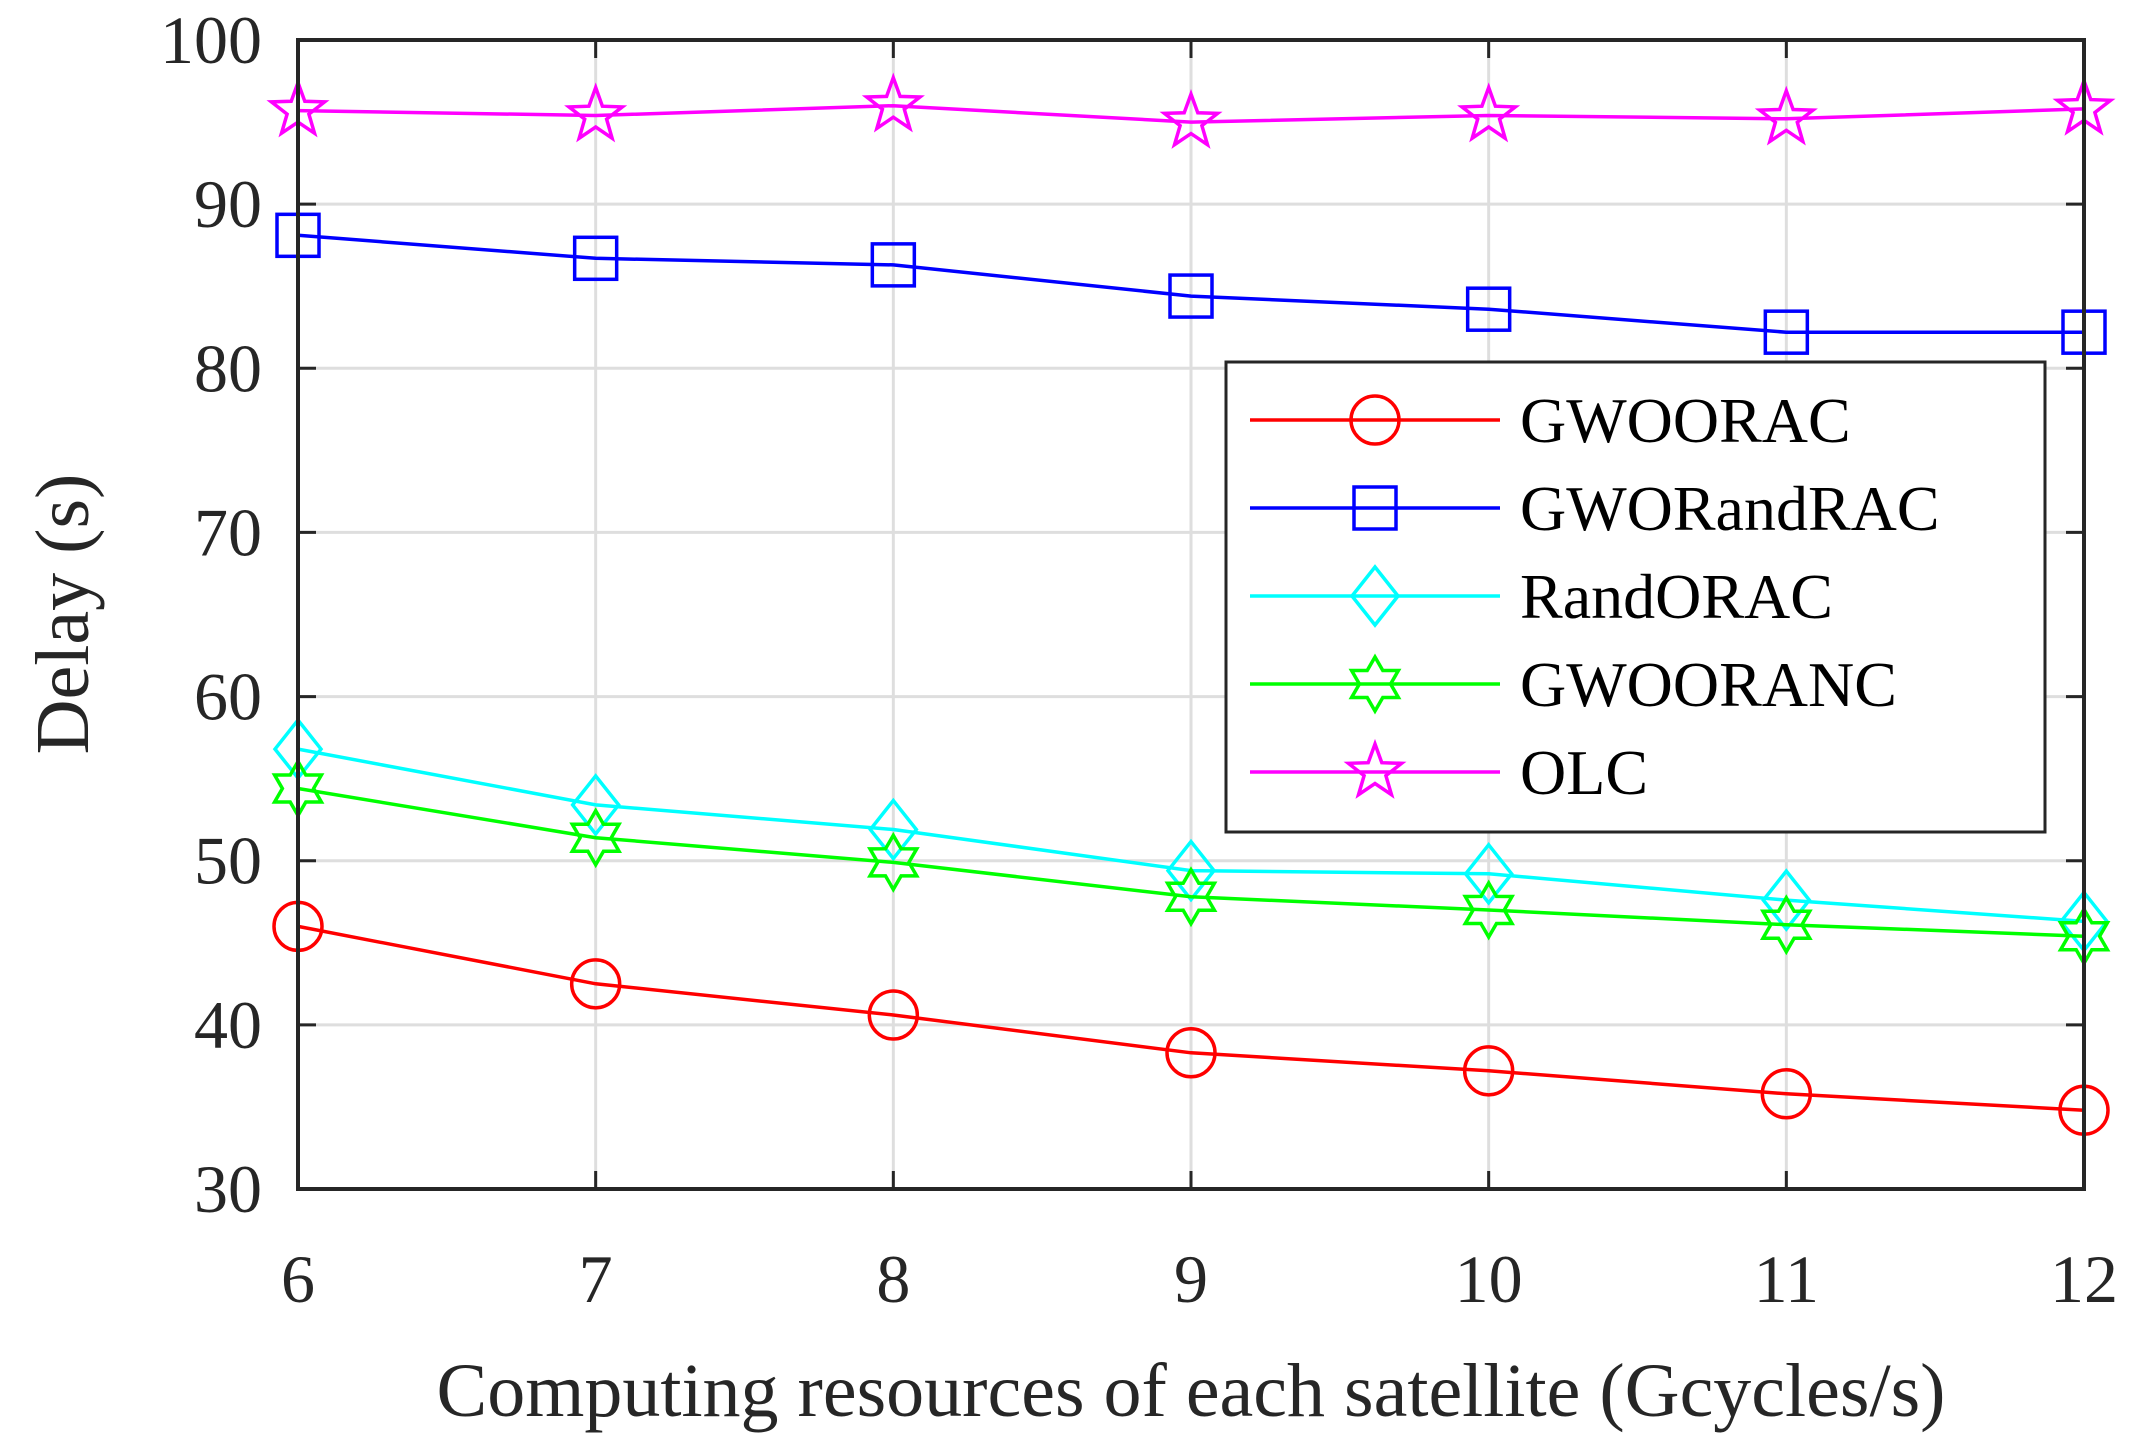 The width and height of the screenshot is (2138, 1437). What do you see at coordinates (1489, 1279) in the screenshot?
I see `x-tick-label: 10` at bounding box center [1489, 1279].